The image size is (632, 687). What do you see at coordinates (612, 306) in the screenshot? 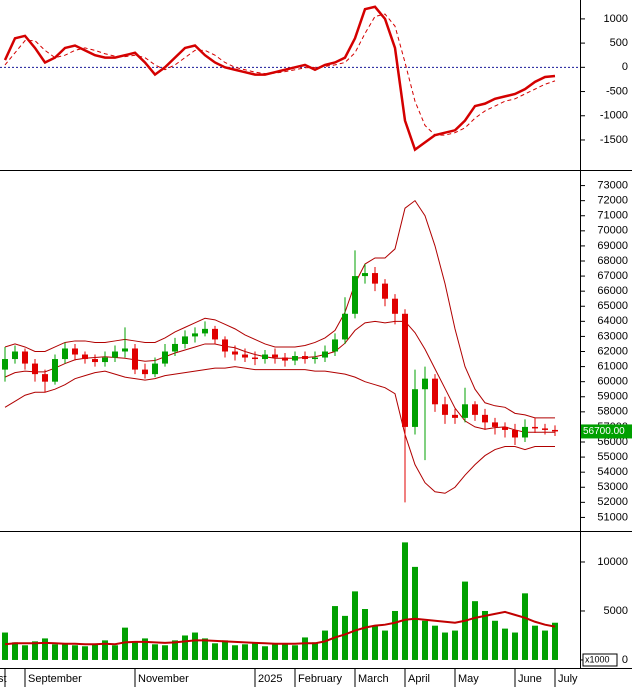
I see `y-tick-label: 65000` at bounding box center [612, 306].